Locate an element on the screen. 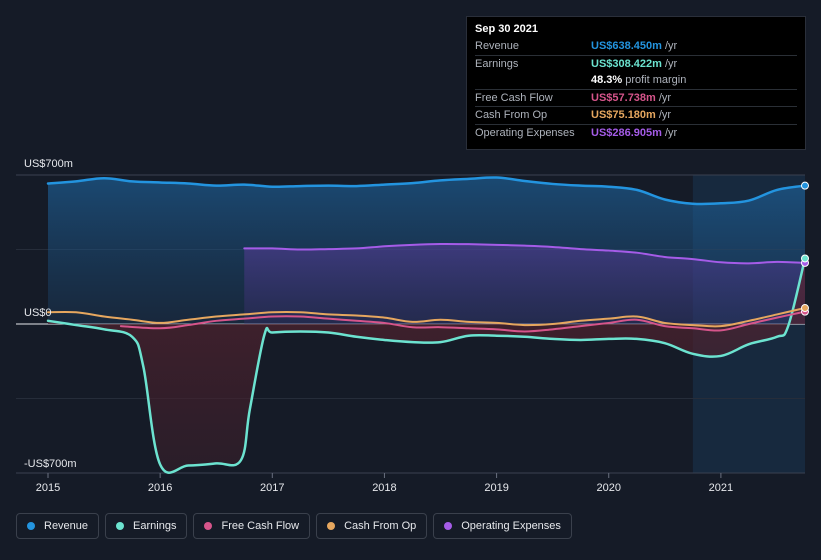 This screenshot has height=560, width=821. legend-item-cash-from-op: Cash From Op is located at coordinates (372, 526).